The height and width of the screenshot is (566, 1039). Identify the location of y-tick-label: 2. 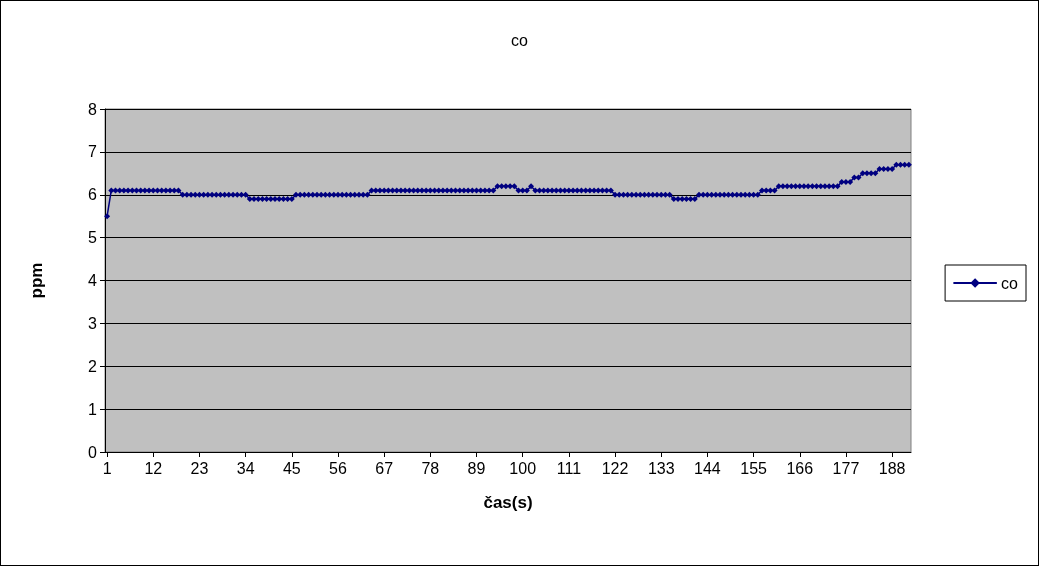
(93, 366).